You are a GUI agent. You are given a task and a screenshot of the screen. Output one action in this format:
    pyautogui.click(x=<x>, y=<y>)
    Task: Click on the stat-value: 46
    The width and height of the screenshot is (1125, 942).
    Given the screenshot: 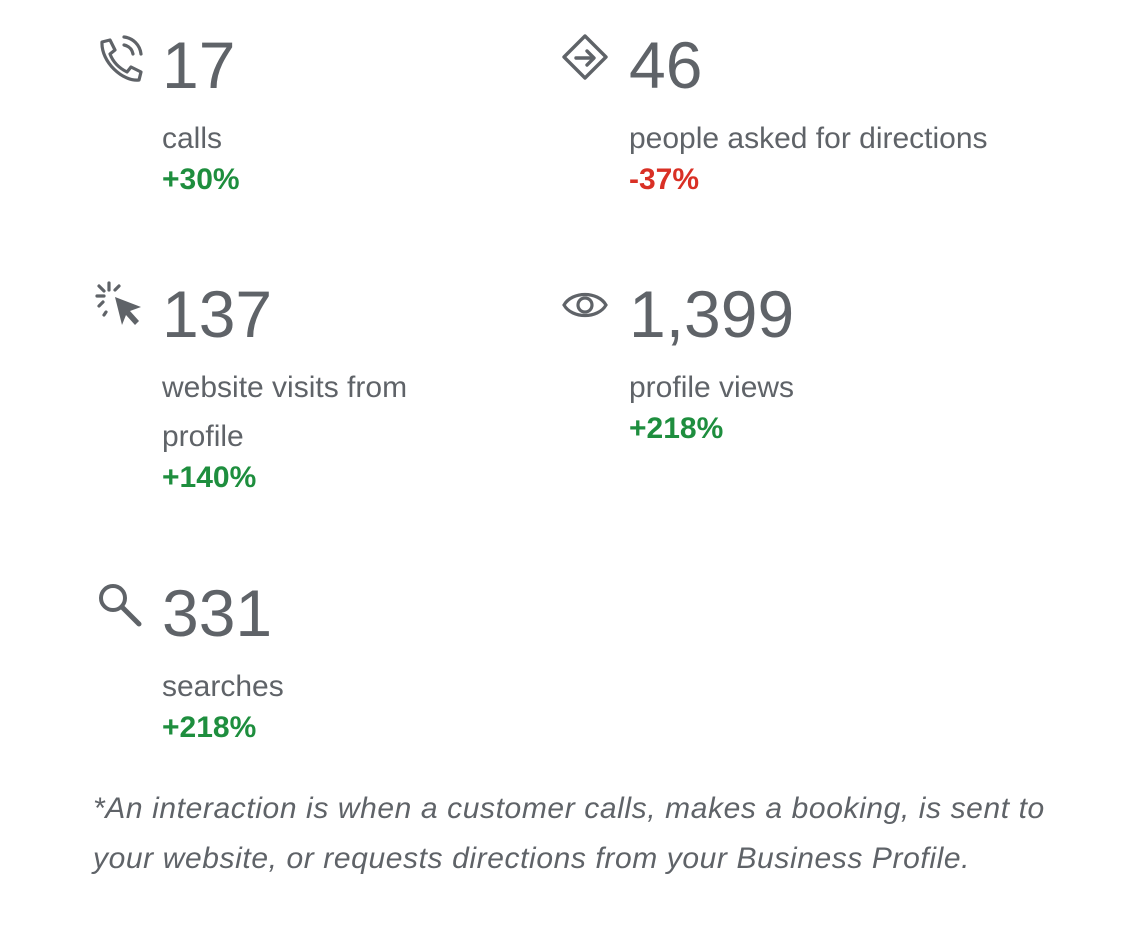 What is the action you would take?
    pyautogui.click(x=666, y=65)
    